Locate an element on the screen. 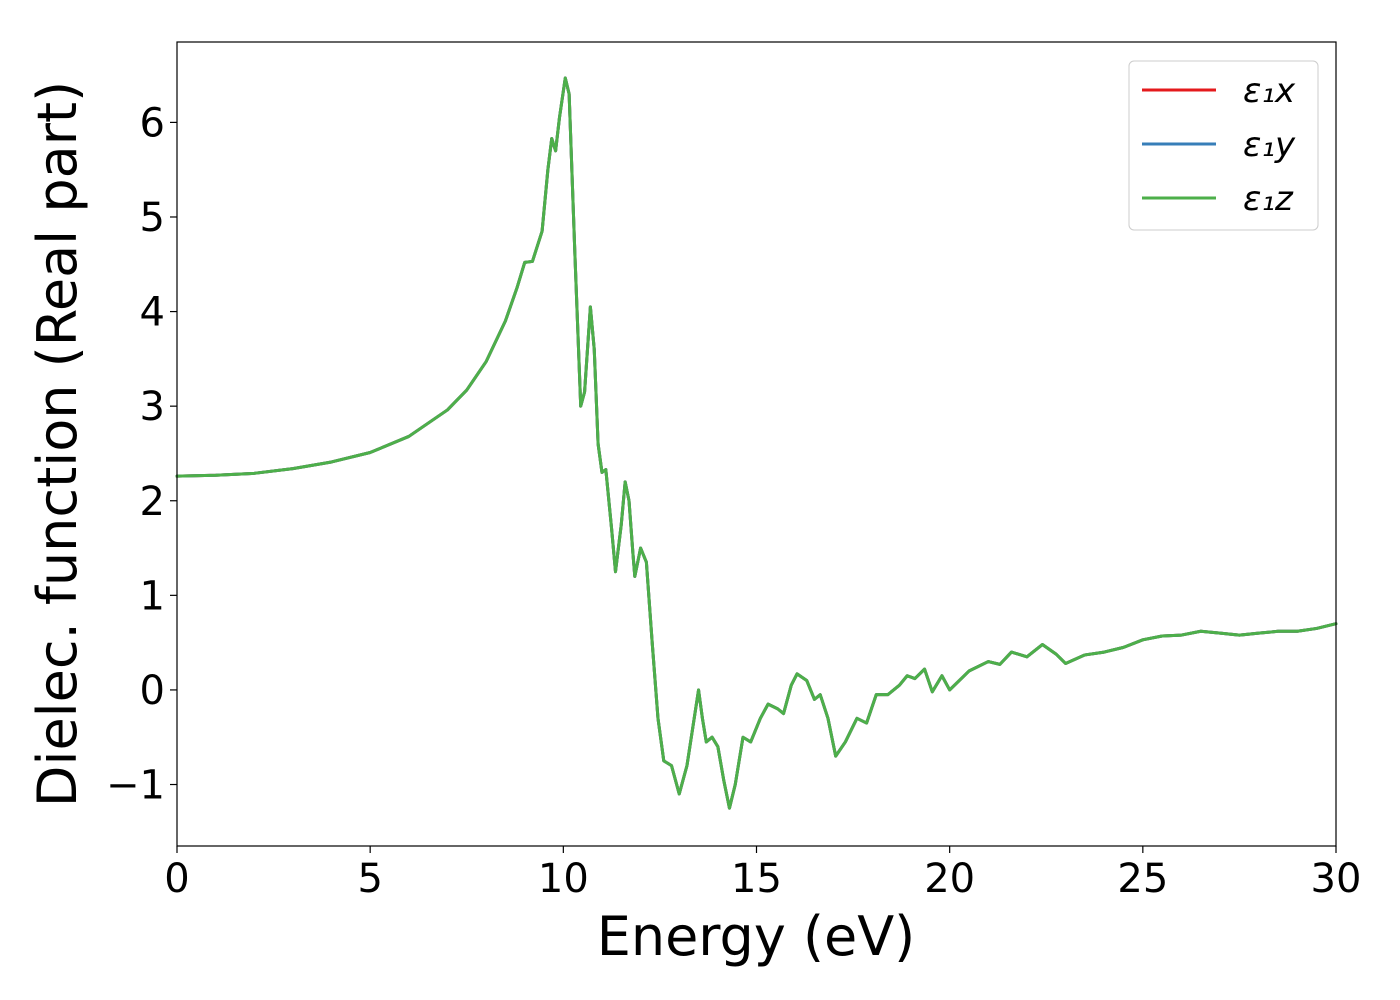 This screenshot has width=1400, height=1000. legend-box is located at coordinates (1223, 145).